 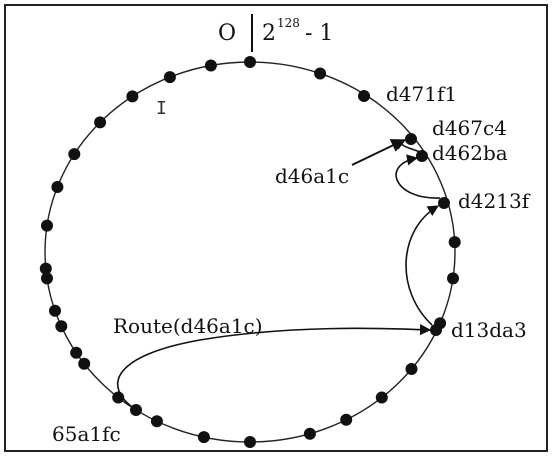 What do you see at coordinates (418, 176) in the screenshot?
I see `route-arrow-d4213f-to-d462ba` at bounding box center [418, 176].